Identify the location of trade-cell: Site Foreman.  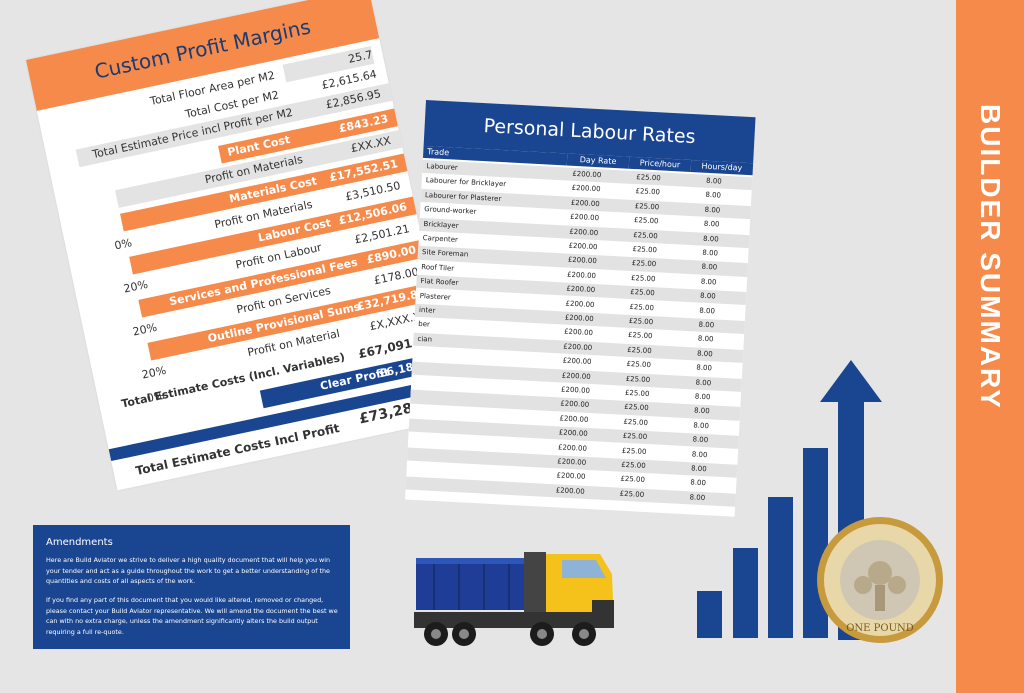
(445, 253).